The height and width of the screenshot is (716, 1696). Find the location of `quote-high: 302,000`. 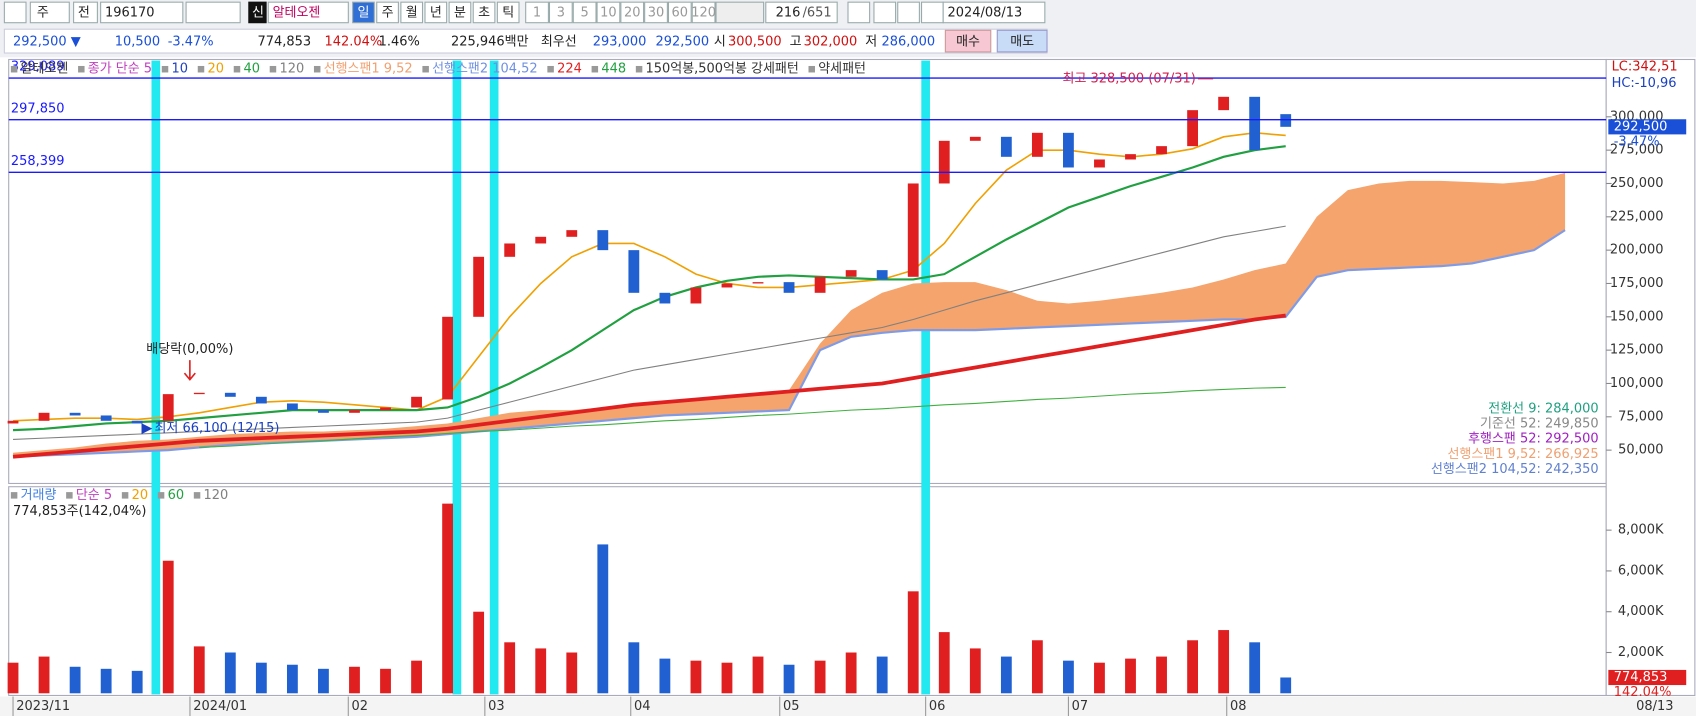

quote-high: 302,000 is located at coordinates (831, 42).